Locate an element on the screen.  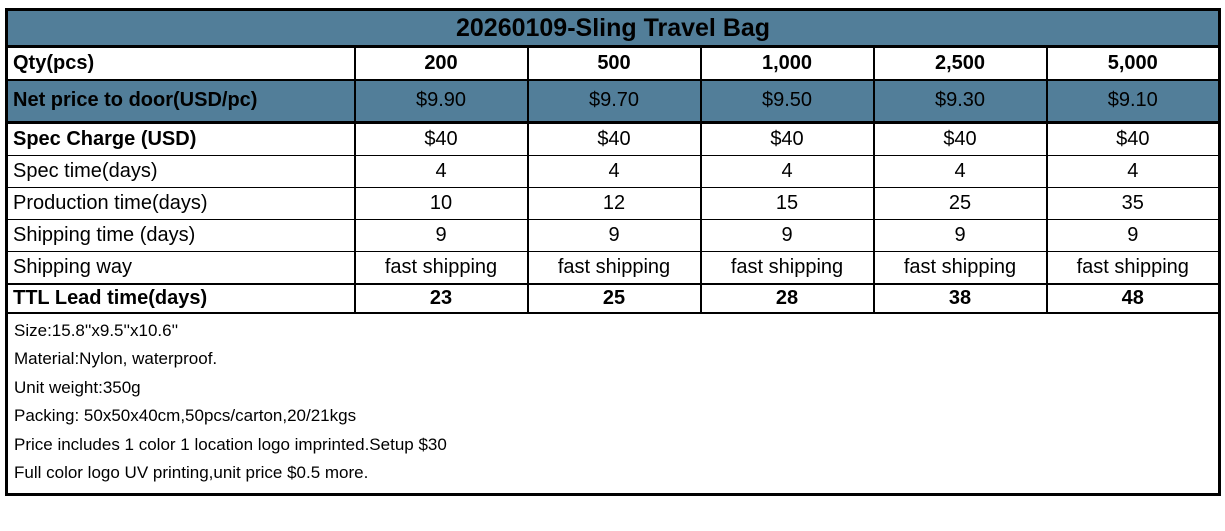
cell-shipping-way-4: fast shipping is located at coordinates (960, 267).